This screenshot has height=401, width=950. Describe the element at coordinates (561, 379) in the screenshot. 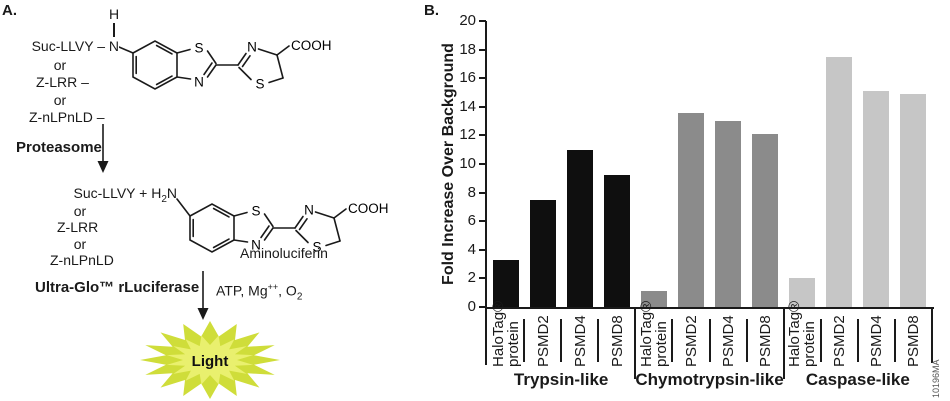

I see `group-label: Trypsin-like` at that location.